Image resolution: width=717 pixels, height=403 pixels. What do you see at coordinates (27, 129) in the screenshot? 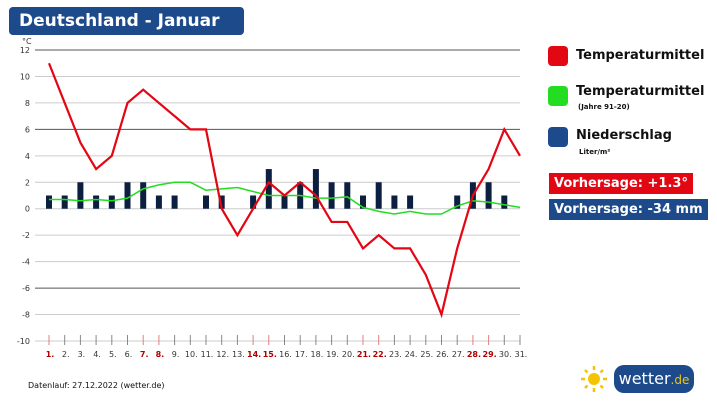
I see `y-tick-label: 6` at bounding box center [27, 129].